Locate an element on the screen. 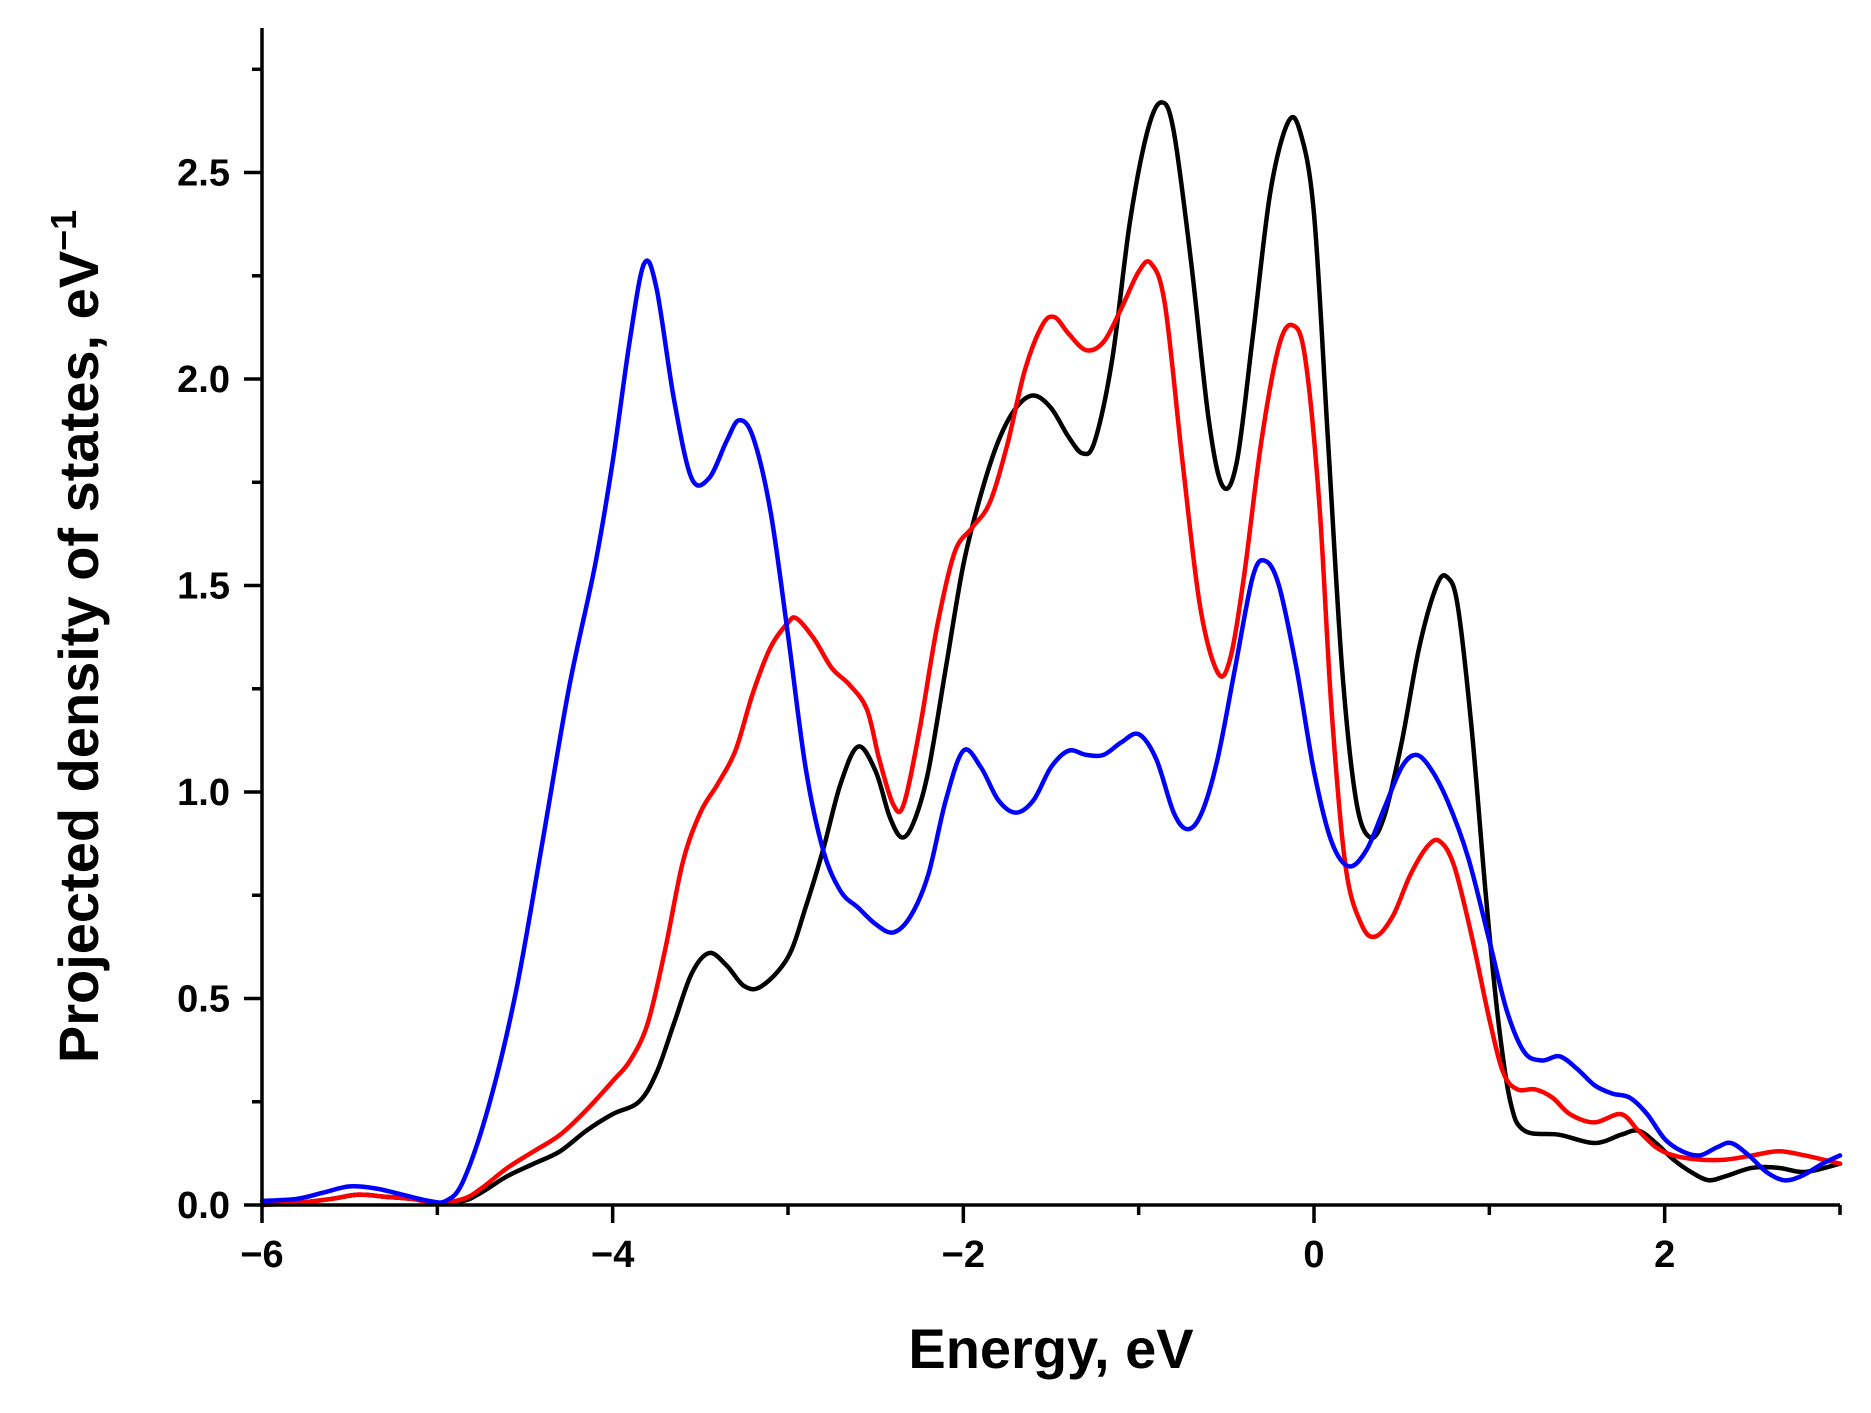 The image size is (1871, 1413). x-ticks: −6 −4 −2 0 2 is located at coordinates (1041, 1240).